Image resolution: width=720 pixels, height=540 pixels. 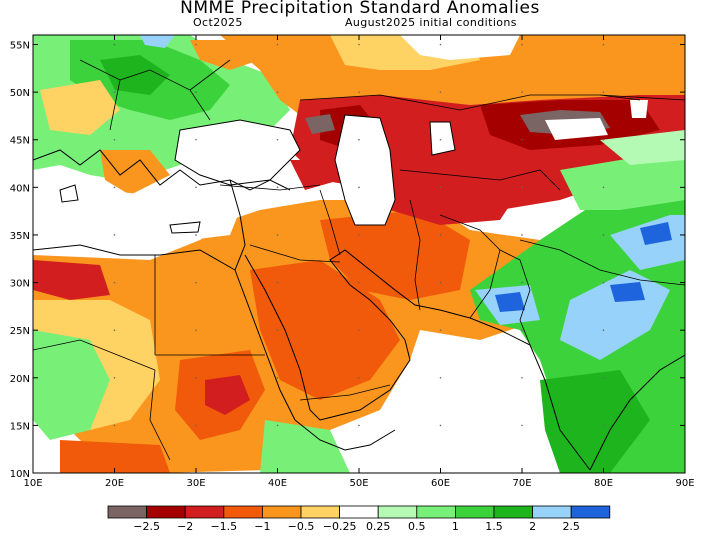 What do you see at coordinates (415, 255) in the screenshot?
I see `border-iran-afghan` at bounding box center [415, 255].